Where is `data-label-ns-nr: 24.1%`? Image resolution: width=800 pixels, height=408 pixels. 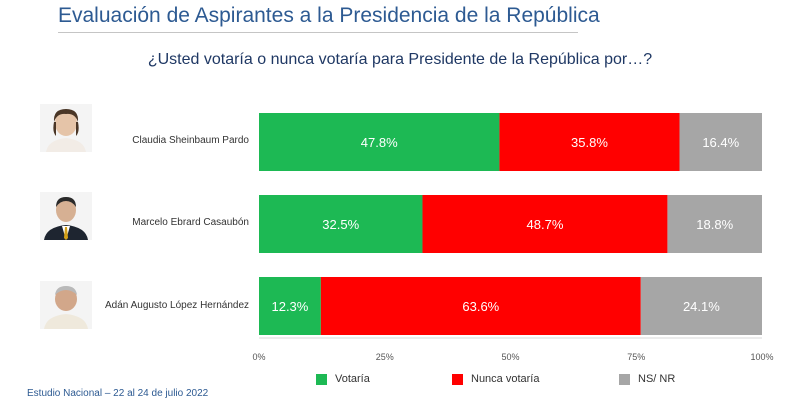
data-label-ns-nr: 24.1% is located at coordinates (701, 306).